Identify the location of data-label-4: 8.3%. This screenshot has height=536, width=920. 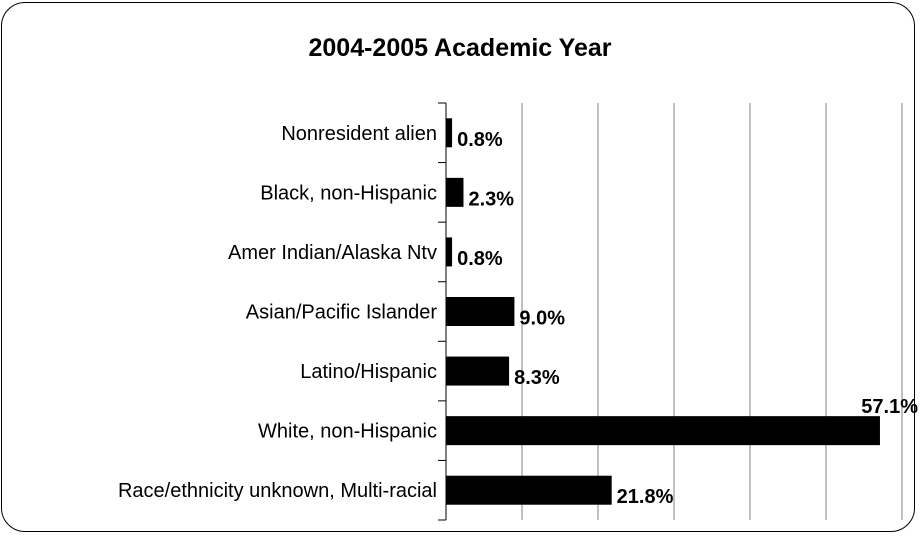
(537, 378).